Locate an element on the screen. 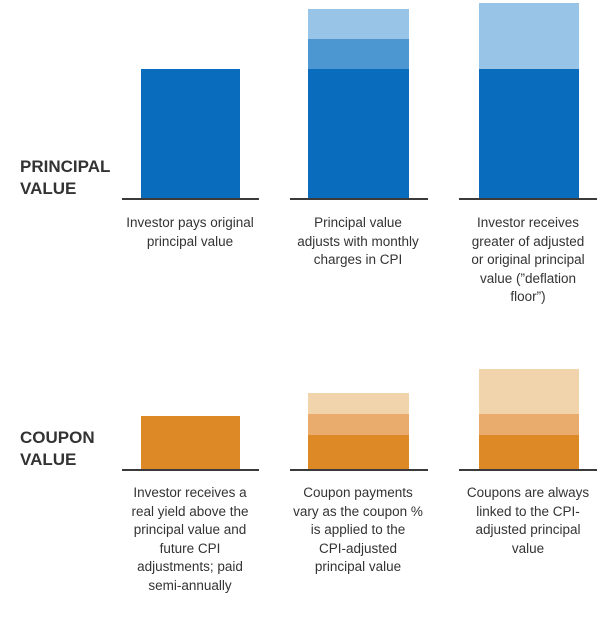 The width and height of the screenshot is (616, 623). principal-caption-line: floor”) is located at coordinates (528, 296).